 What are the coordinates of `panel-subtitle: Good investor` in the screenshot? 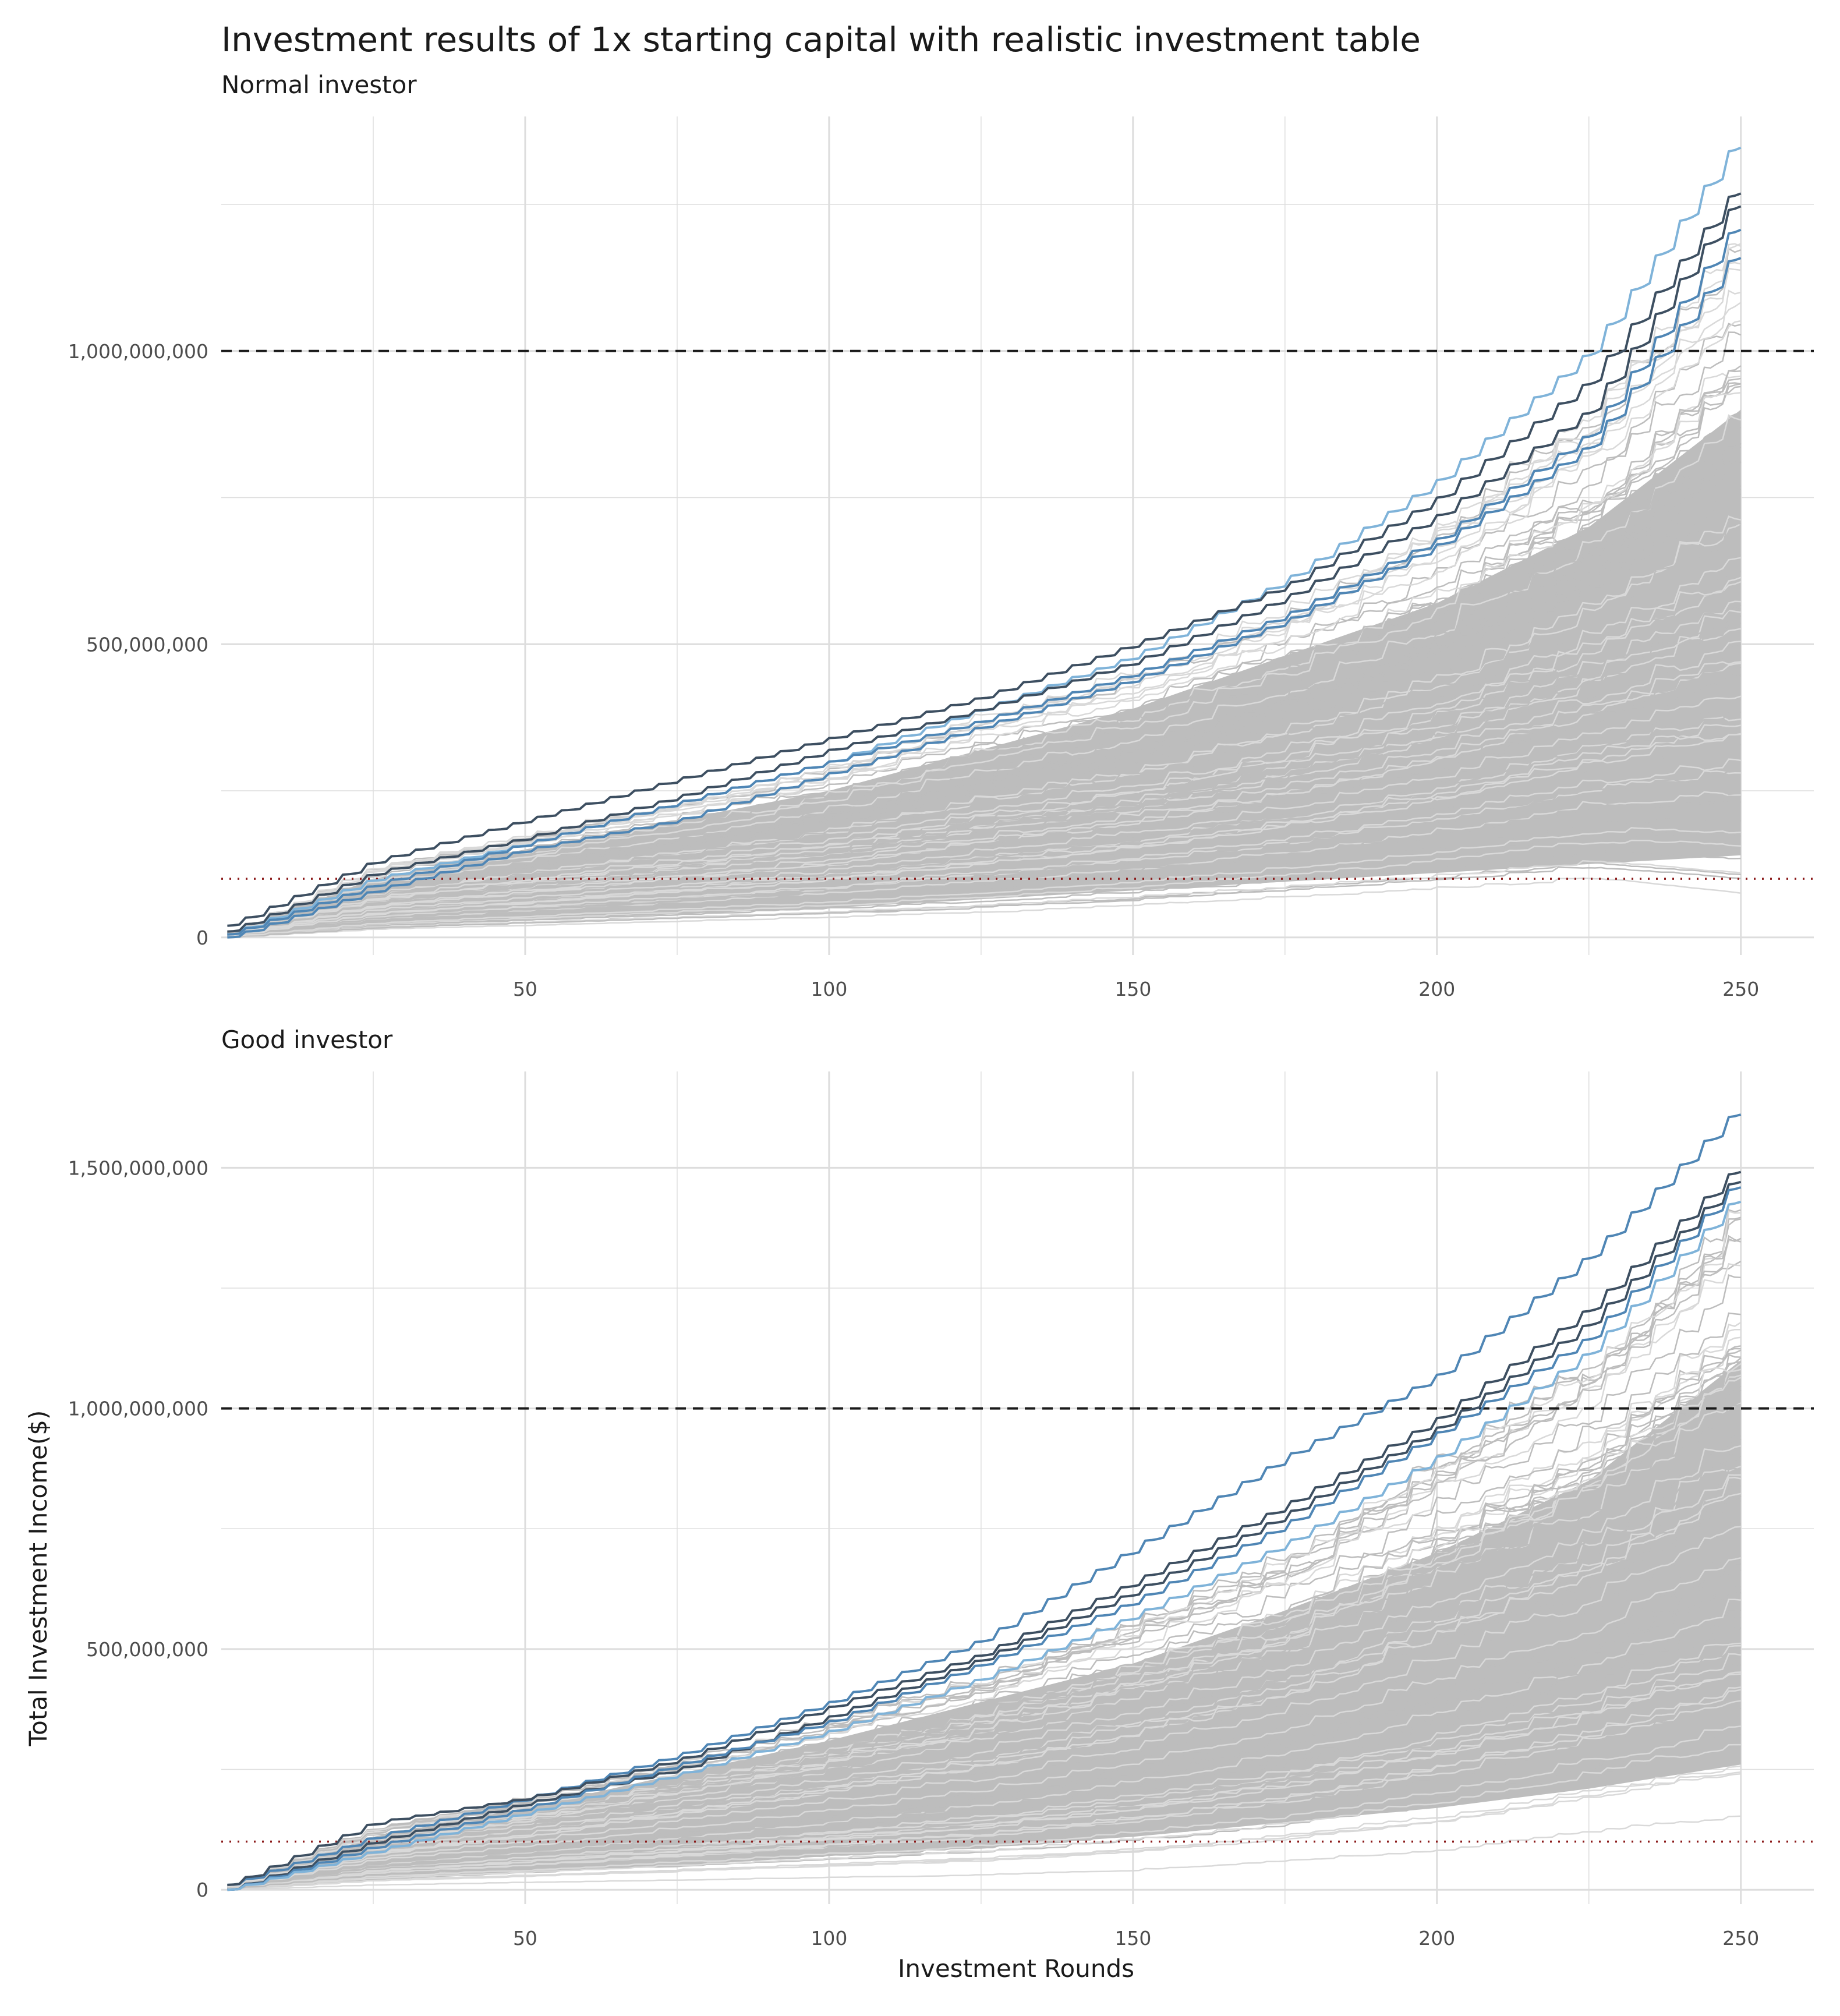 It's located at (307, 1039).